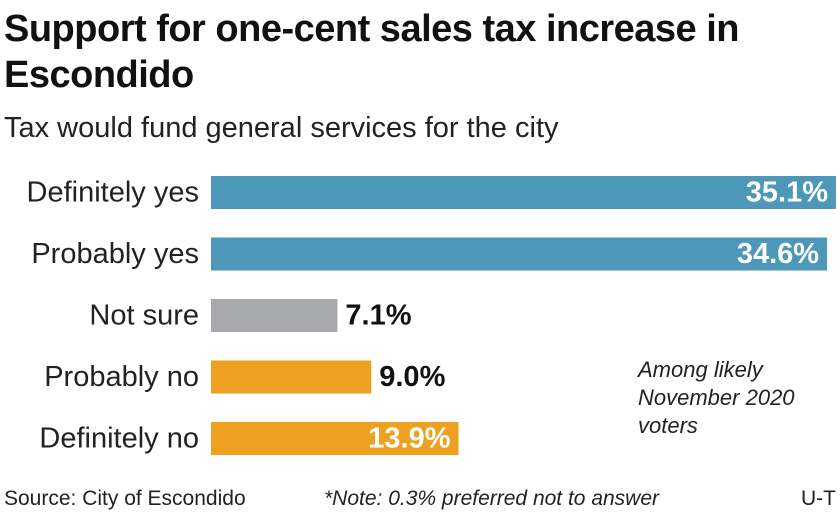 The image size is (840, 516). I want to click on voter-note-line-1: Among likely, so click(700, 369).